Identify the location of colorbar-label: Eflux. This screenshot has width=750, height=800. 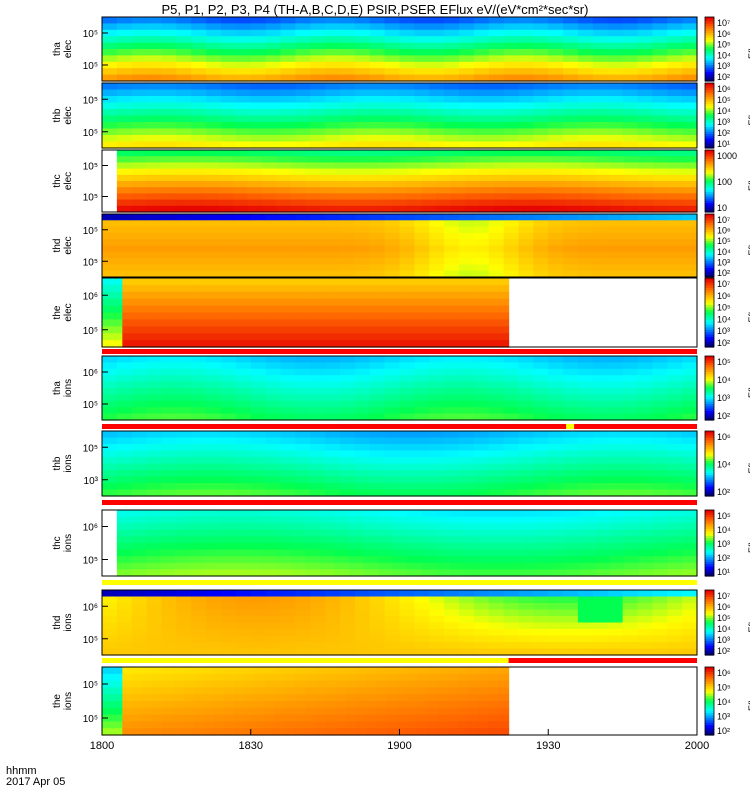
(748, 463).